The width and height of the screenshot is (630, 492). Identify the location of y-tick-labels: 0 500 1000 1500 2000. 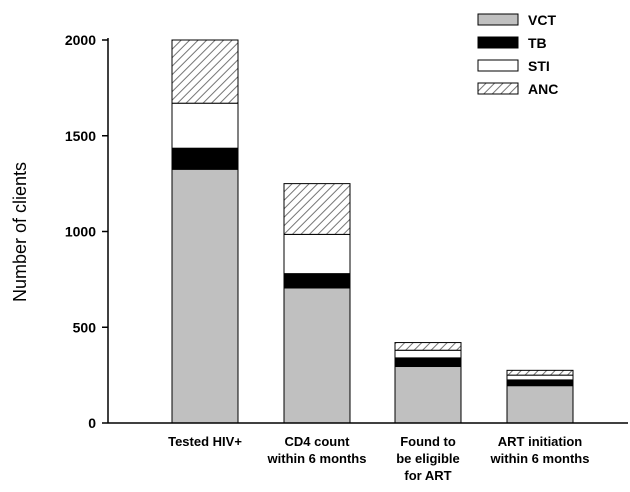
(80, 231).